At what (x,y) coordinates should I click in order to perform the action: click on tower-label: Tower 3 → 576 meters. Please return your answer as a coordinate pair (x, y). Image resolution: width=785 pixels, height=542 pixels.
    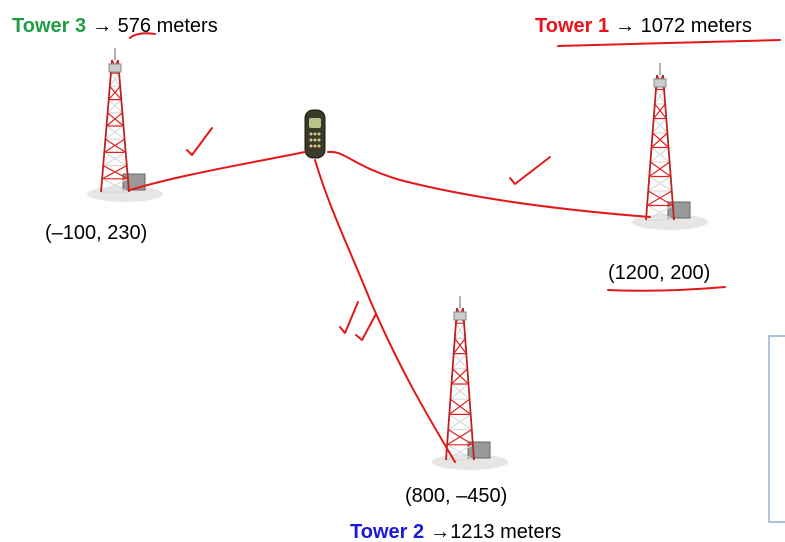
    Looking at the image, I should click on (115, 26).